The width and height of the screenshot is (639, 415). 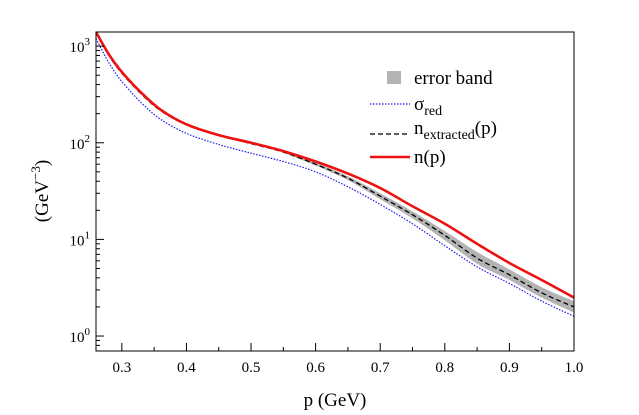 I want to click on legend-label-error-band: error band, so click(x=453, y=78).